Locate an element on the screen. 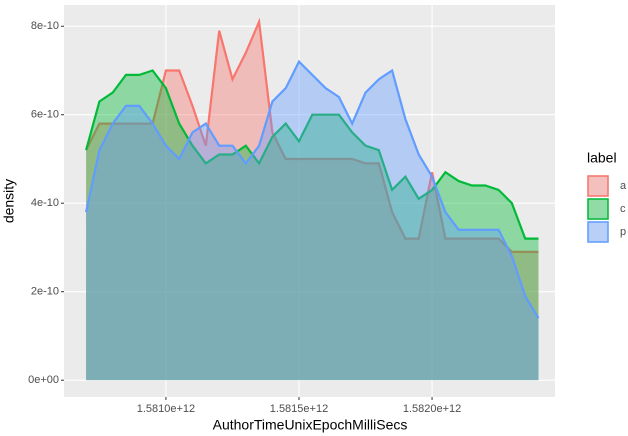 This screenshot has height=436, width=628. x-tick-label: 1.5815e+12 is located at coordinates (299, 409).